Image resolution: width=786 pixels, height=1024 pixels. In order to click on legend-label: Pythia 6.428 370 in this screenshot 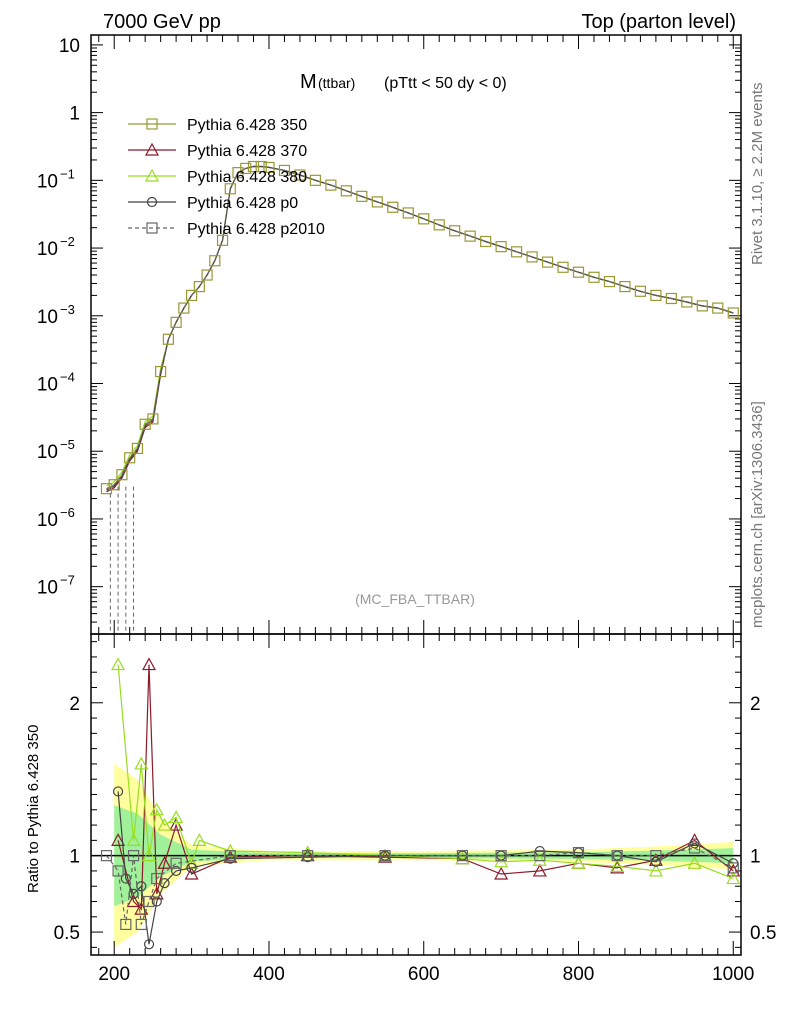, I will do `click(247, 151)`.